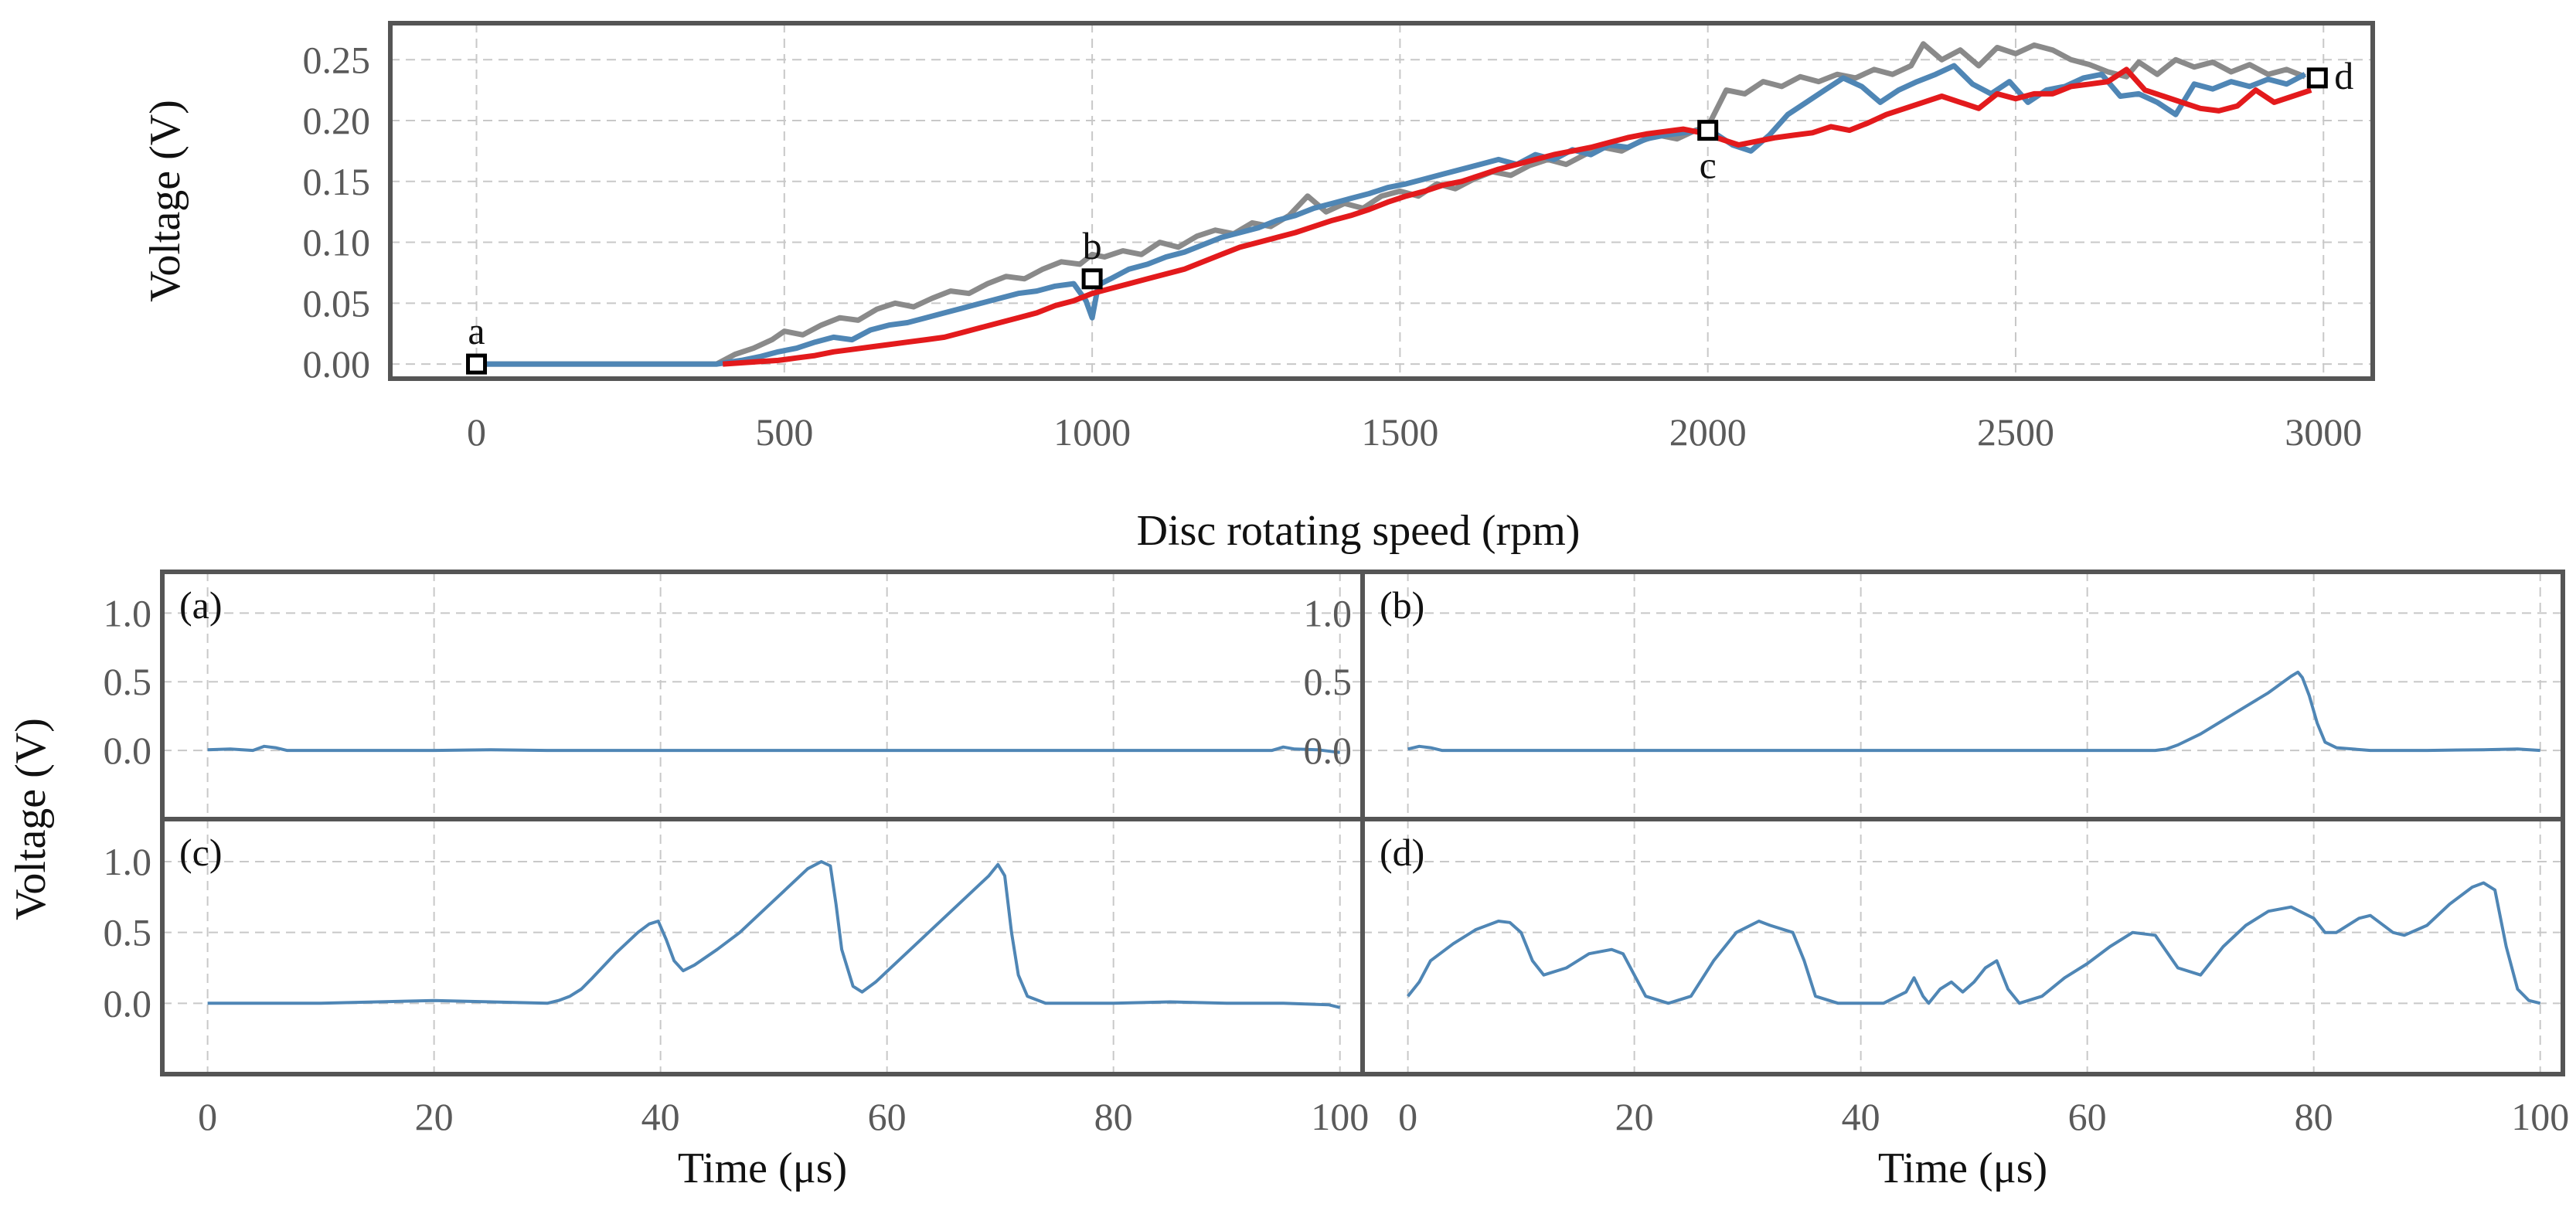 The width and height of the screenshot is (2576, 1214). Describe the element at coordinates (2317, 78) in the screenshot. I see `marker-d` at that location.